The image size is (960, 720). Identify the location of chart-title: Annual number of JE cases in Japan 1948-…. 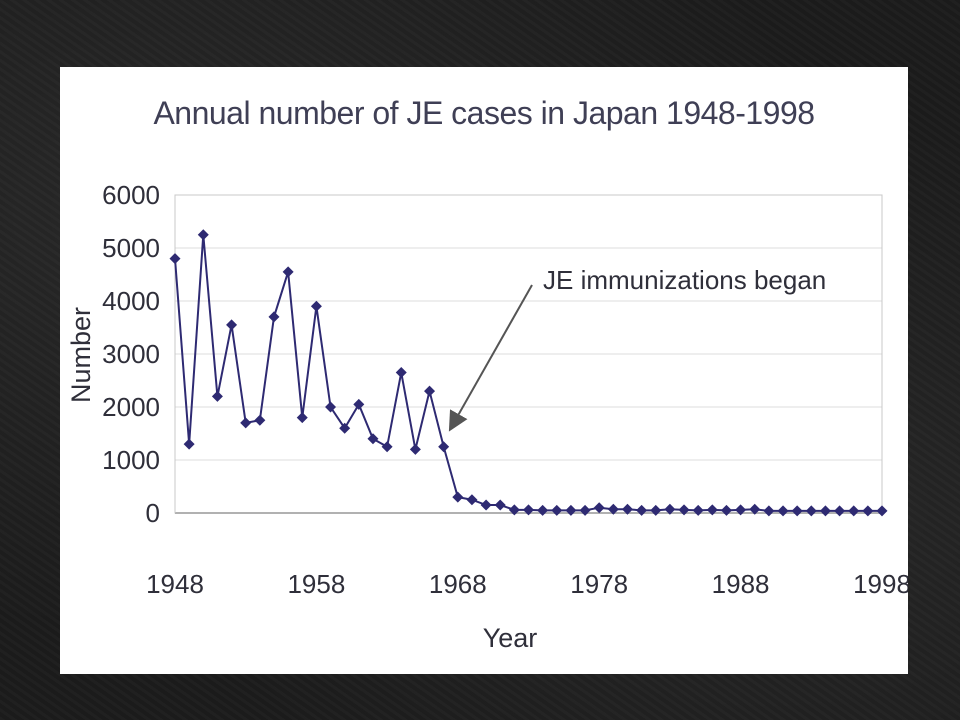
(484, 113).